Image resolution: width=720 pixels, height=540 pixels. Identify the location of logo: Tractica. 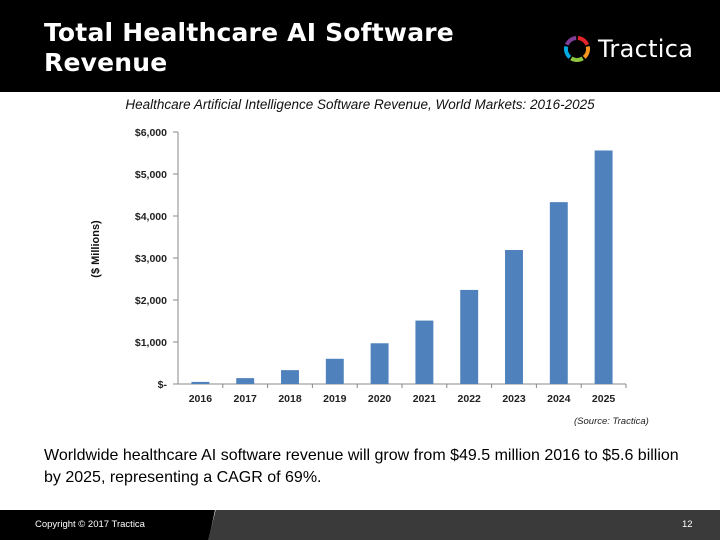
(627, 49).